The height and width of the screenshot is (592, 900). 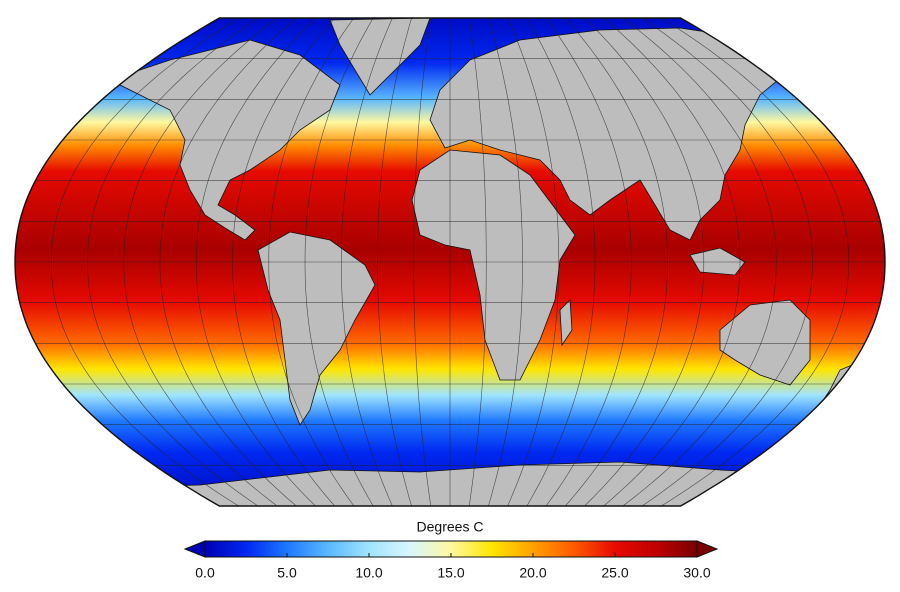 What do you see at coordinates (380, 57) in the screenshot?
I see `greenland` at bounding box center [380, 57].